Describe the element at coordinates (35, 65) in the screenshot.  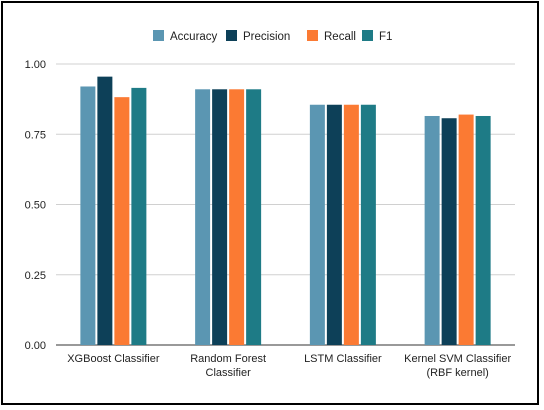
I see `y-tick-label: 1.00` at that location.